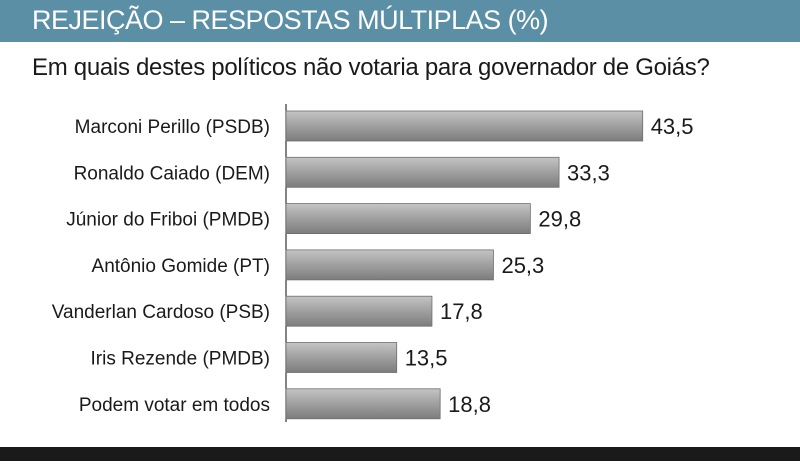 The width and height of the screenshot is (800, 467). I want to click on category-label: Podem votar em todos, so click(174, 405).